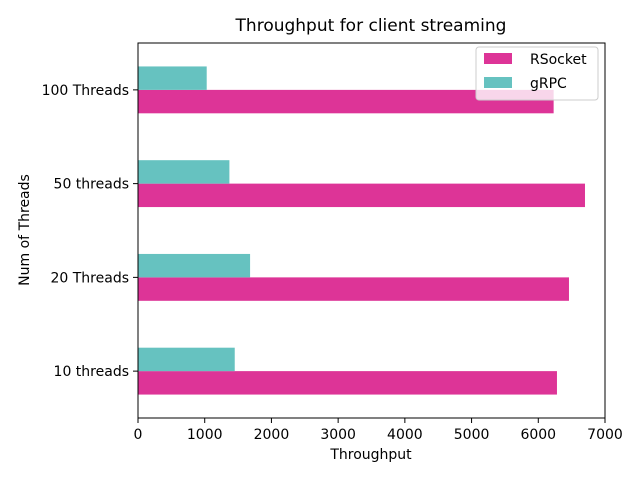 This screenshot has width=640, height=480. What do you see at coordinates (138, 435) in the screenshot?
I see `x-tick-label-0: 0` at bounding box center [138, 435].